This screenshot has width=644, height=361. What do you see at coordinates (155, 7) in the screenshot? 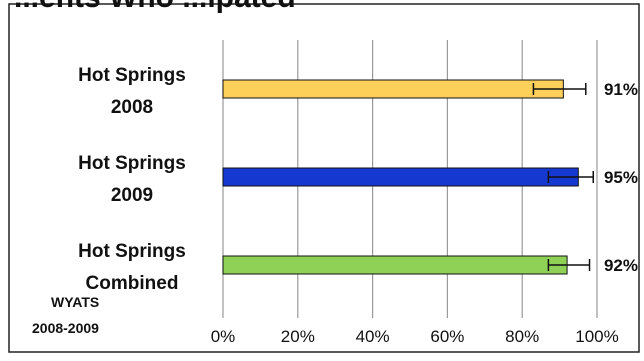
I see `header-fragment: ...ents Who ...ipated` at bounding box center [155, 7].